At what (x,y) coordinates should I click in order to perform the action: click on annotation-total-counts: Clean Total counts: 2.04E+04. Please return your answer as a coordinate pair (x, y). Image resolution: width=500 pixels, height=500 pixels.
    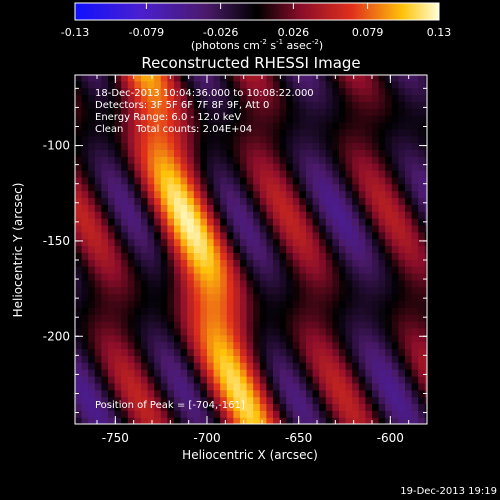
    Looking at the image, I should click on (173, 129).